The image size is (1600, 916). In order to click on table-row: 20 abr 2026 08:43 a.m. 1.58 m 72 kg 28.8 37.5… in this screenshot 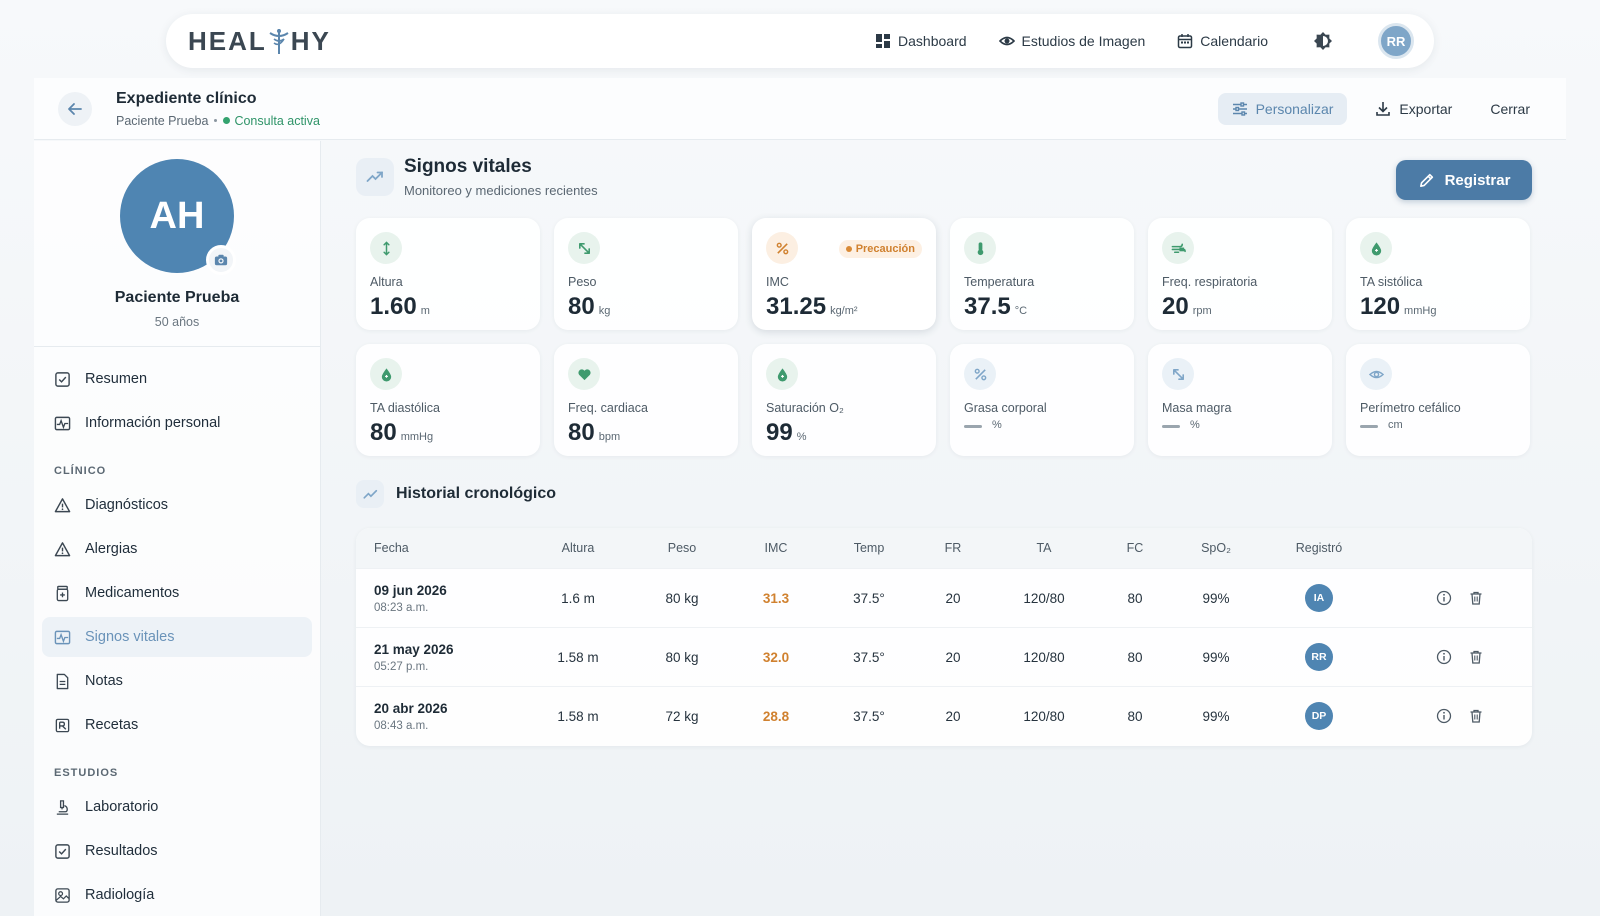, I will do `click(944, 715)`.